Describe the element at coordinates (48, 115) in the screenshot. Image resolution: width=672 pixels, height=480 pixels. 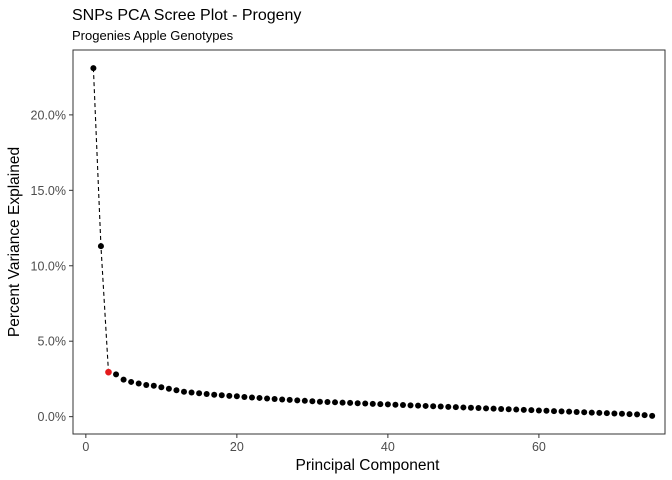
I see `y-tick-label: 20.0%` at that location.